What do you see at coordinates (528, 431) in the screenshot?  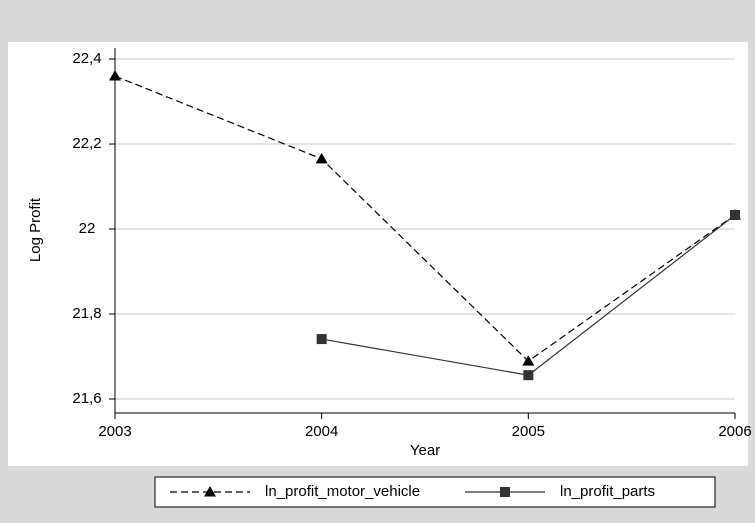 I see `x-tick-label: 2005` at bounding box center [528, 431].